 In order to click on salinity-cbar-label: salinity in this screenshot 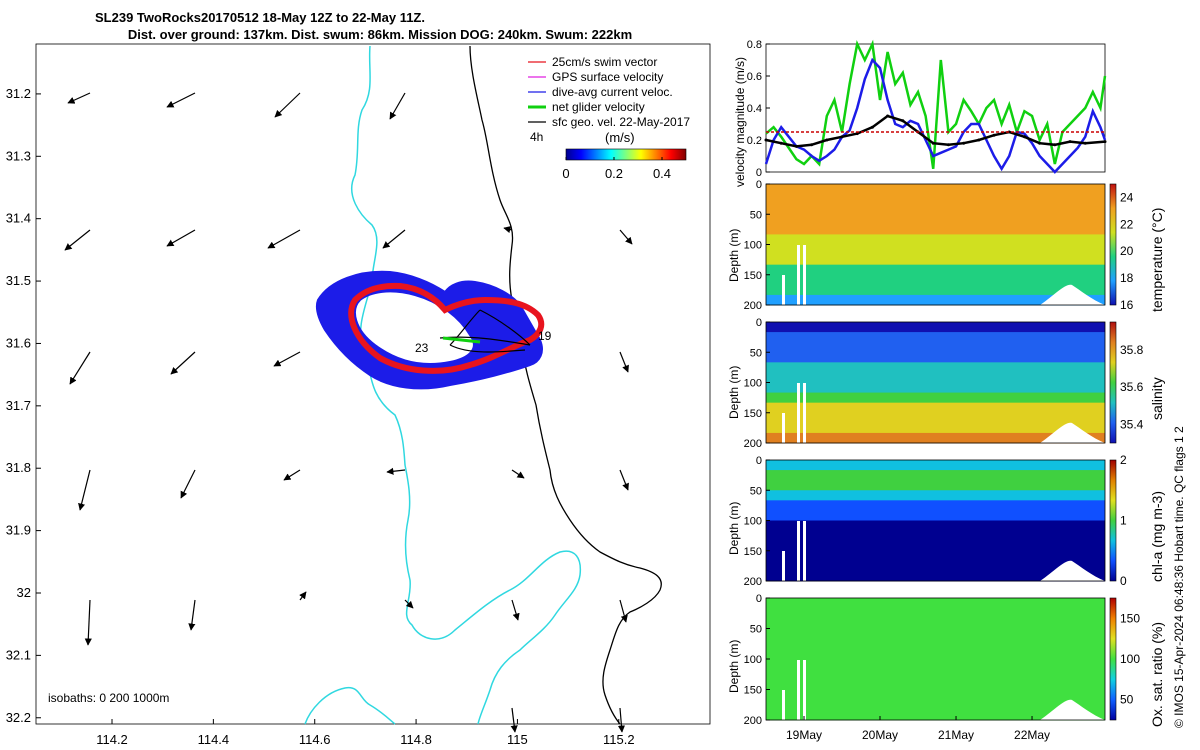, I will do `click(1157, 398)`.